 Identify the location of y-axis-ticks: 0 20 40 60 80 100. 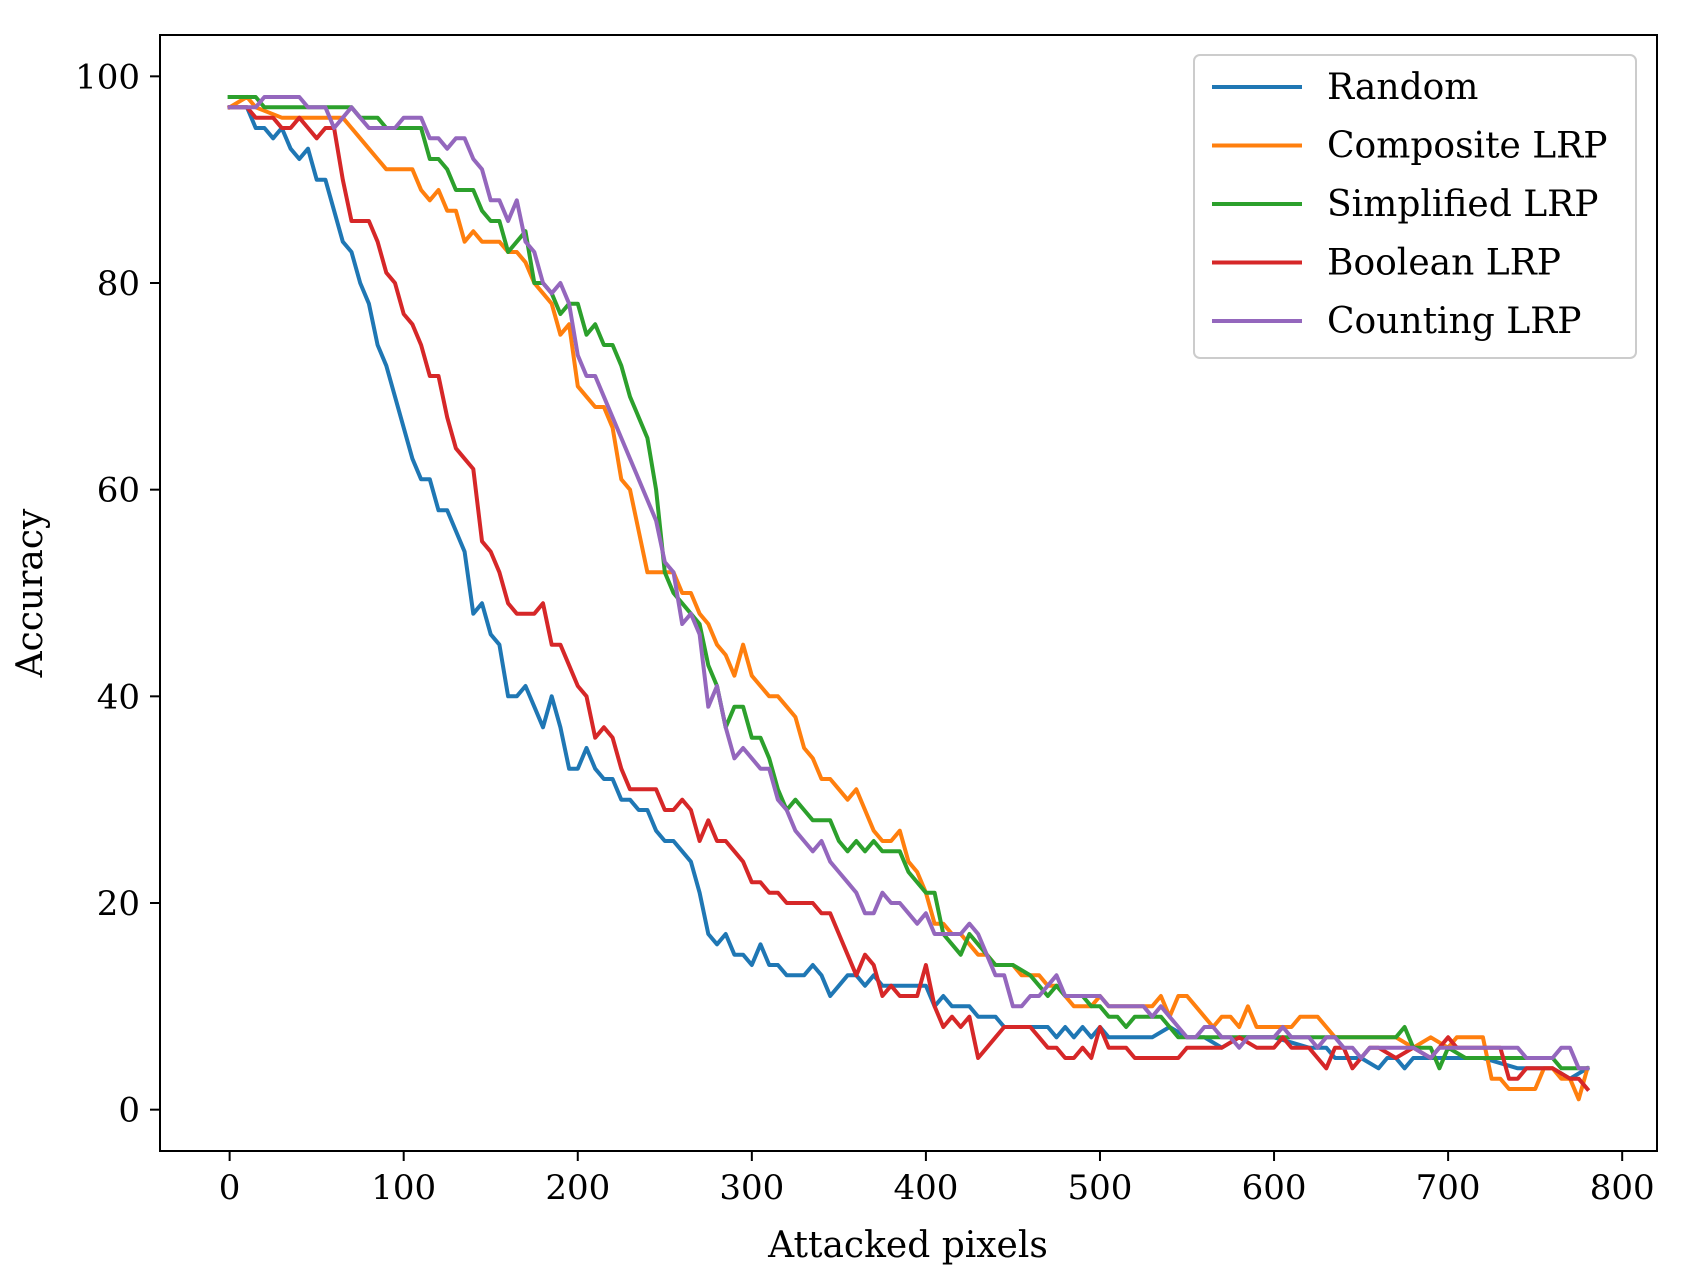
(117, 594).